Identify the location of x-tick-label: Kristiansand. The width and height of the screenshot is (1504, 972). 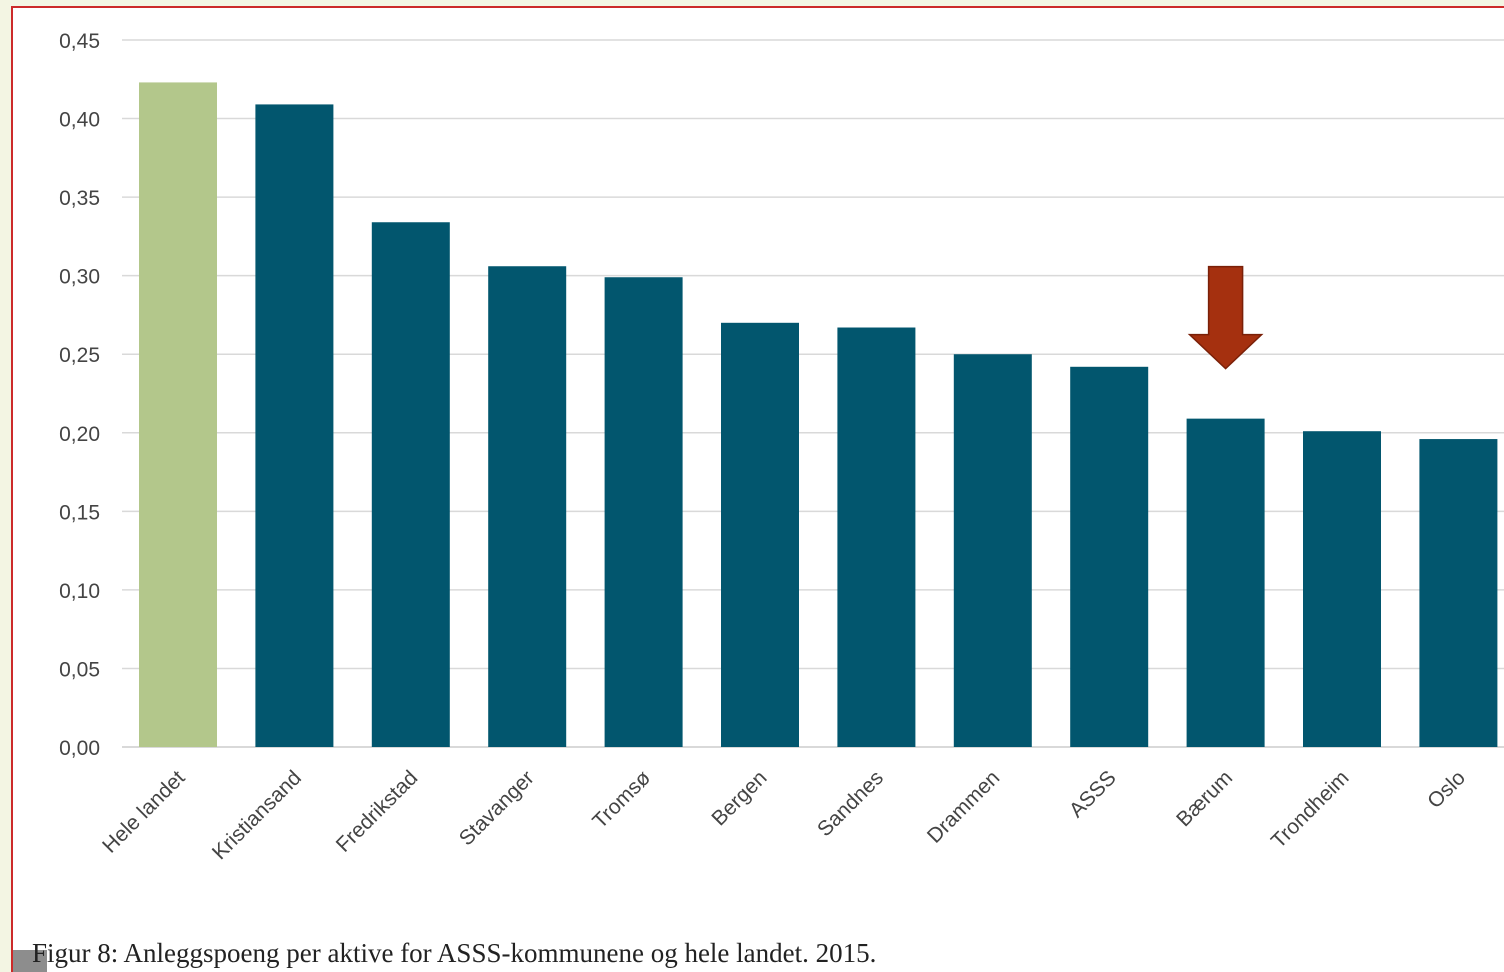
(257, 815).